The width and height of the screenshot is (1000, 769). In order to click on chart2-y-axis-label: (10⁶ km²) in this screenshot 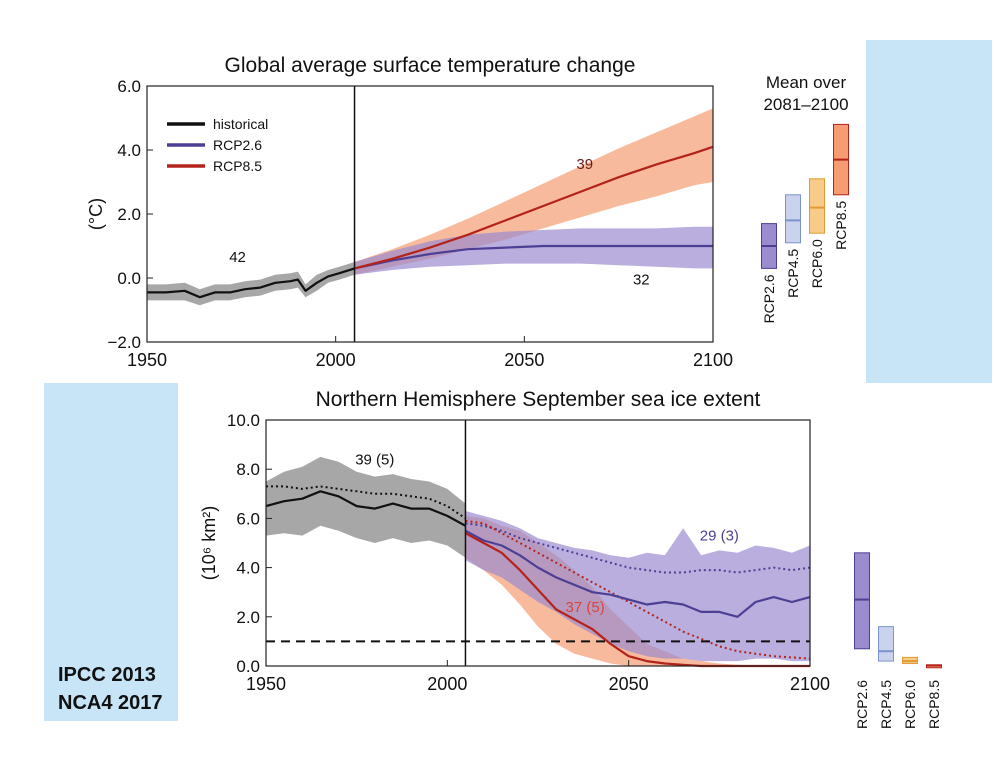, I will do `click(209, 543)`.